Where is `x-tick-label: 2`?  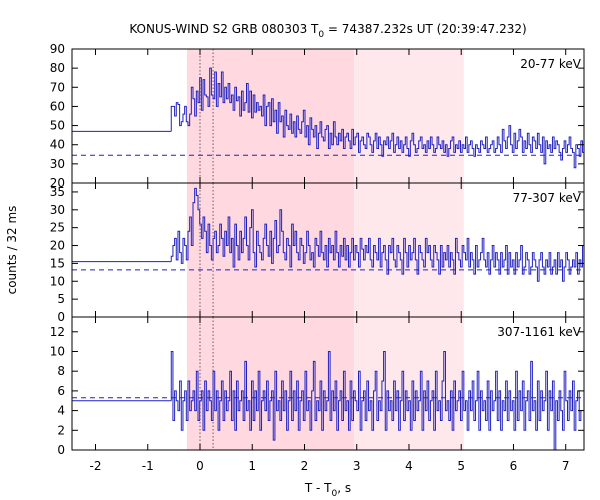 x-tick-label: 2 is located at coordinates (305, 466).